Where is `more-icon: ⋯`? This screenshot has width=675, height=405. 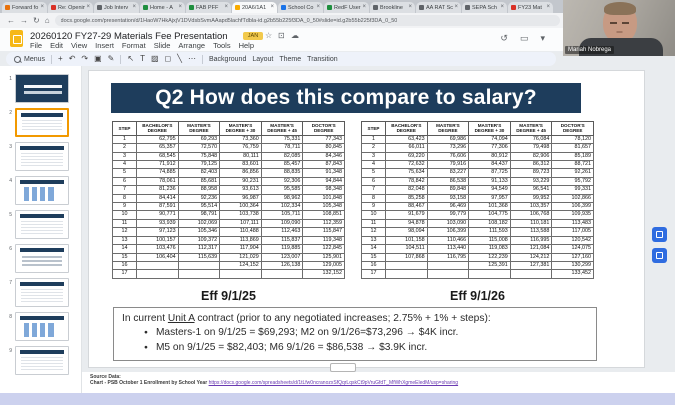 more-icon: ⋯ is located at coordinates (191, 58).